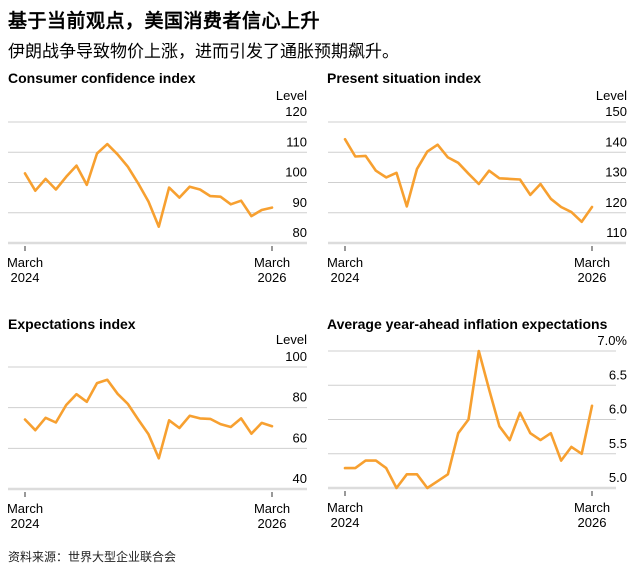 The image size is (637, 570). I want to click on y-tick-label: 60, so click(300, 437).